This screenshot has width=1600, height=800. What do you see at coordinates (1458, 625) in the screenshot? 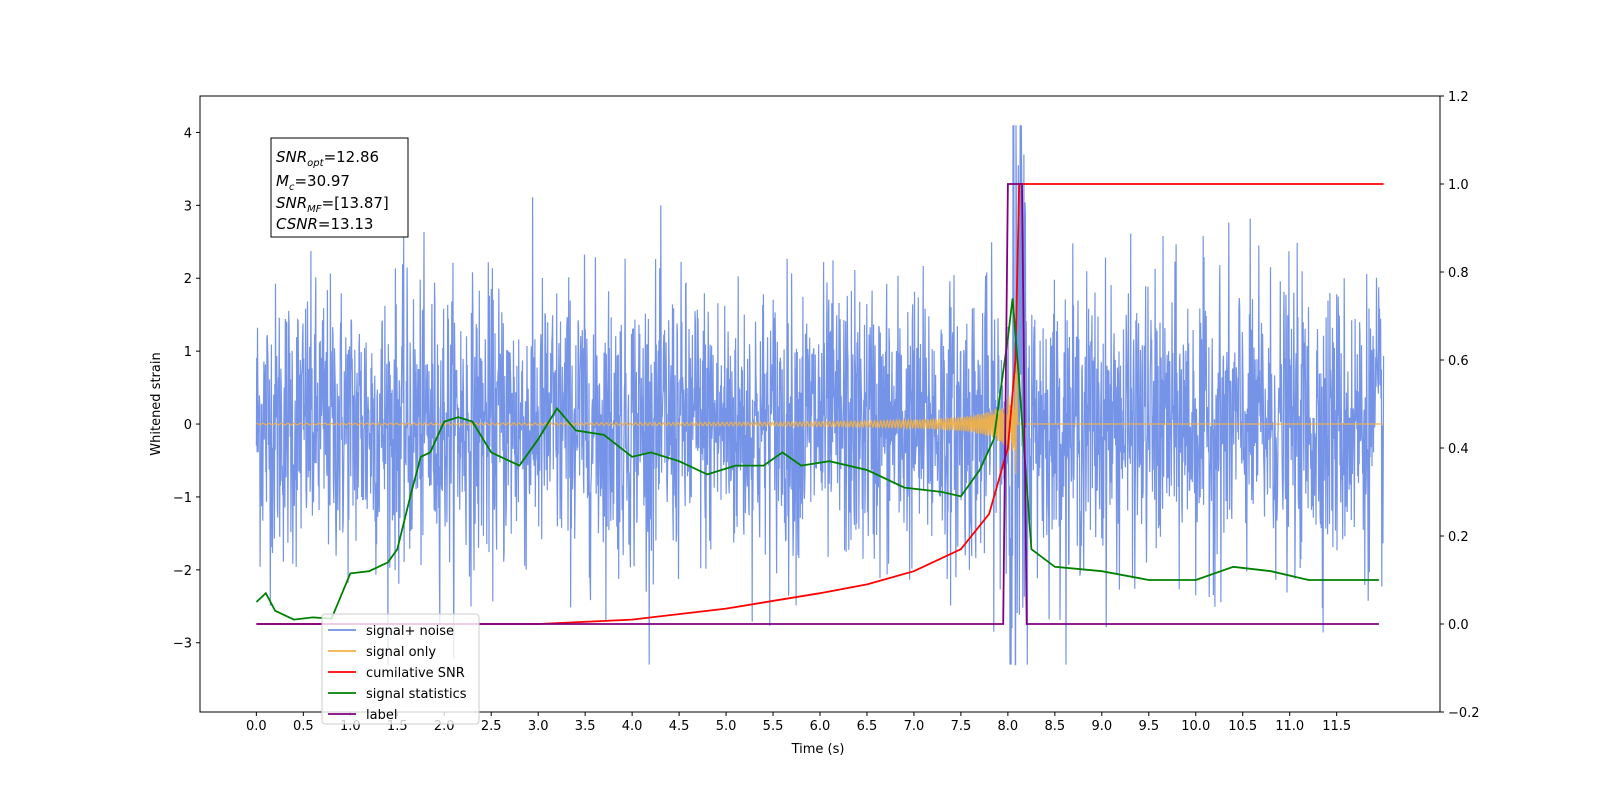
I see `y-right-tick-label: 0.0` at bounding box center [1458, 625].